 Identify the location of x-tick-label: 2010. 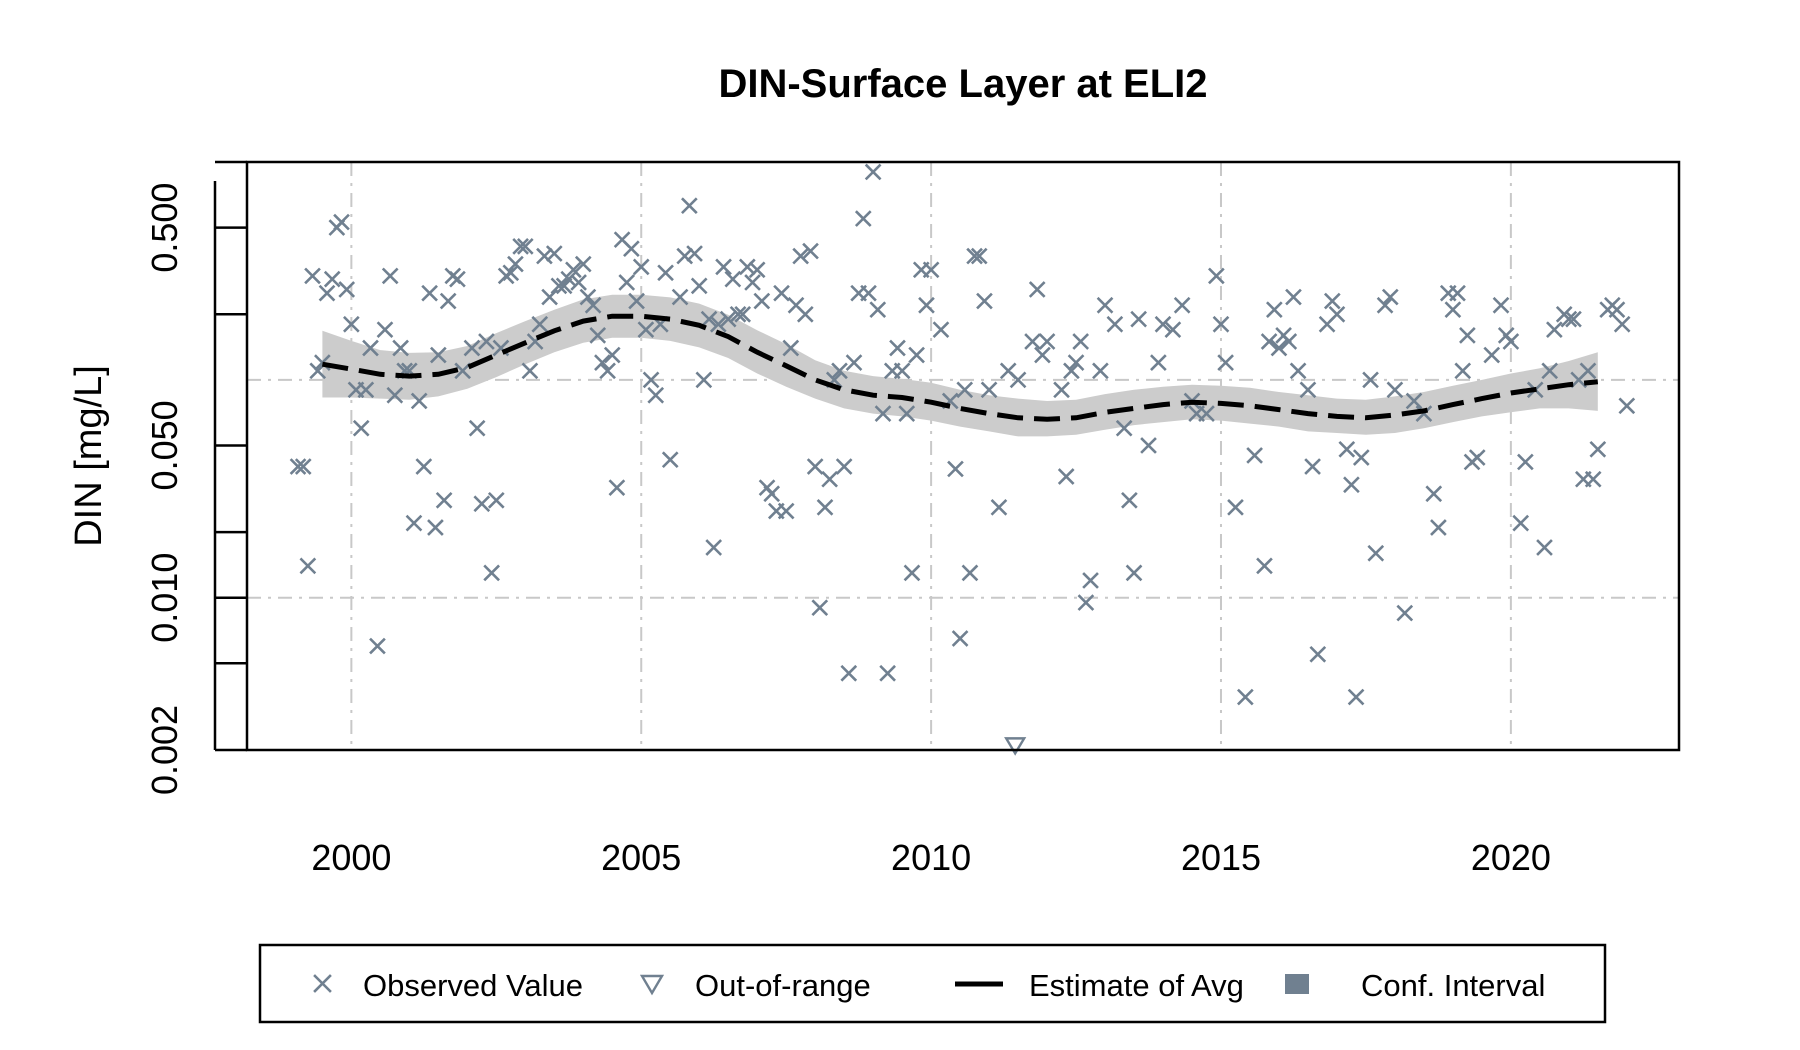
(931, 857).